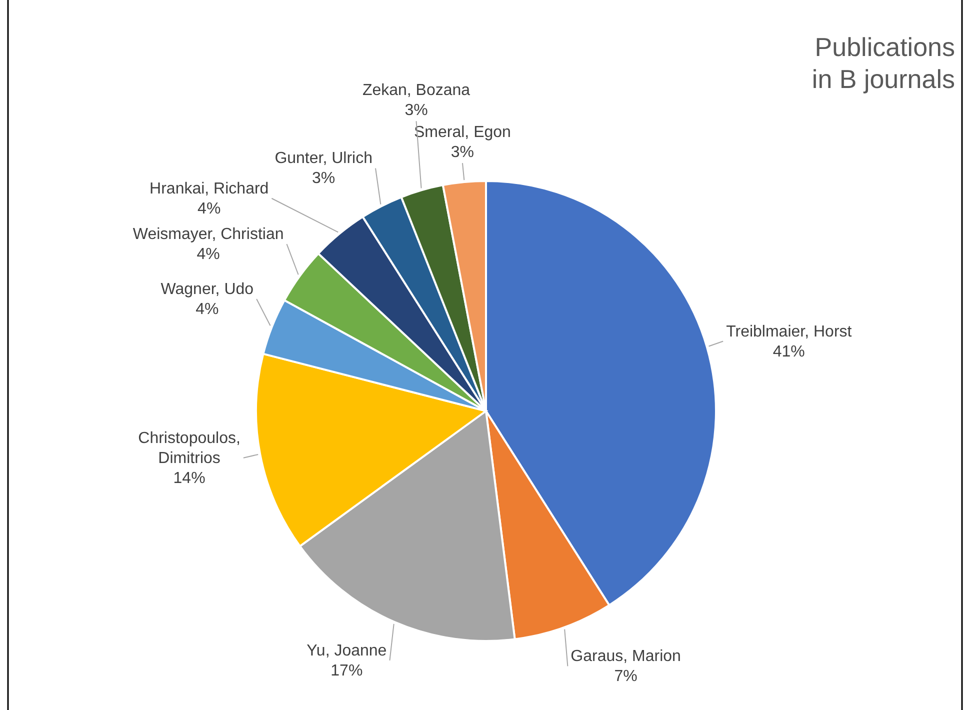 The image size is (965, 710). I want to click on slice-label: Yu, Joanne, so click(346, 651).